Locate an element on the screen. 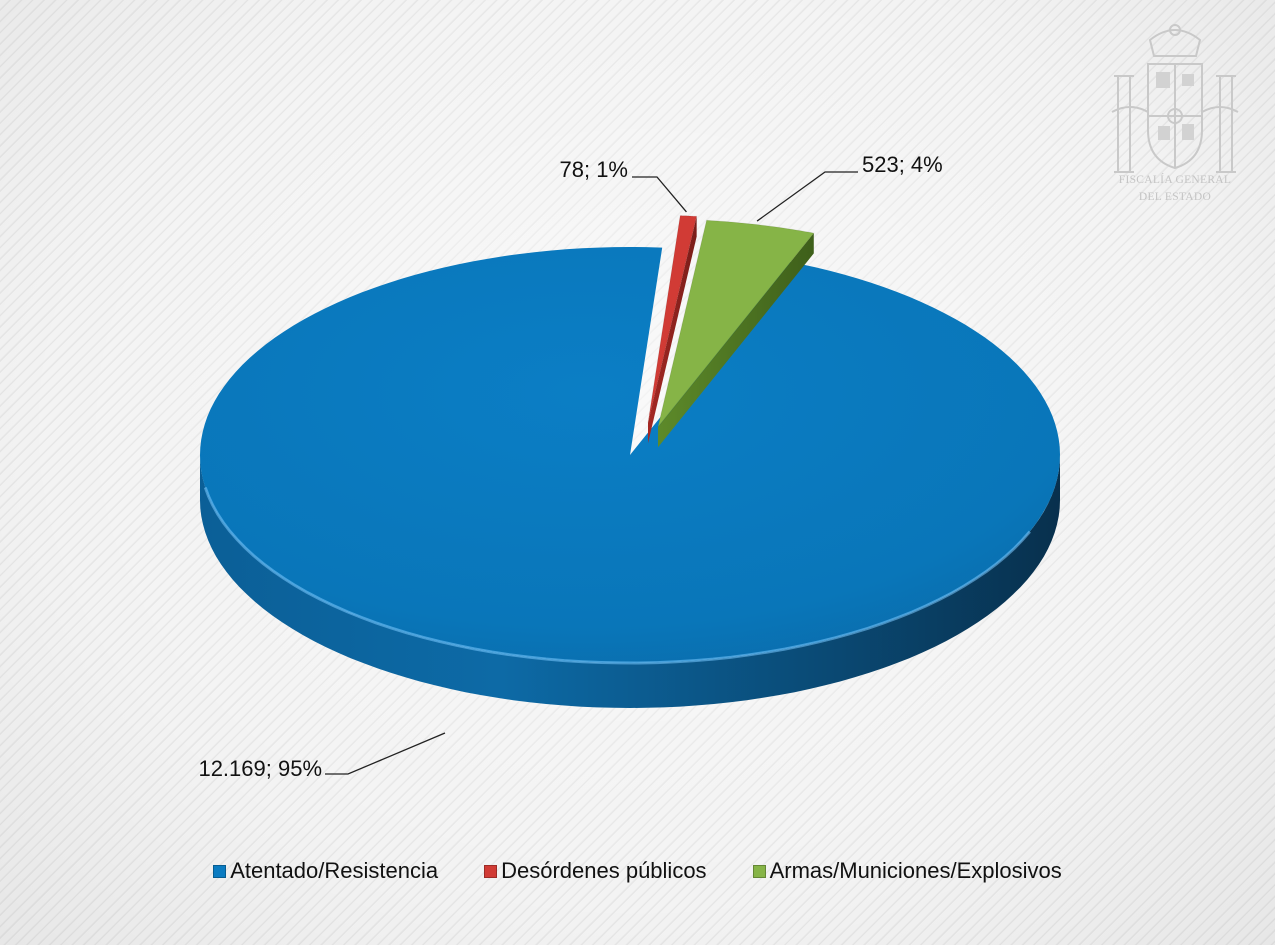 The width and height of the screenshot is (1275, 945). legend-swatch-red is located at coordinates (491, 871).